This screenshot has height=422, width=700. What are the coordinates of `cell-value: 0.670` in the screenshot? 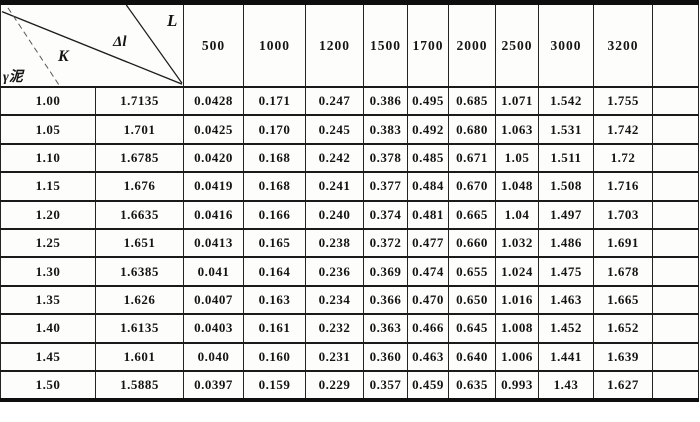 It's located at (472, 186).